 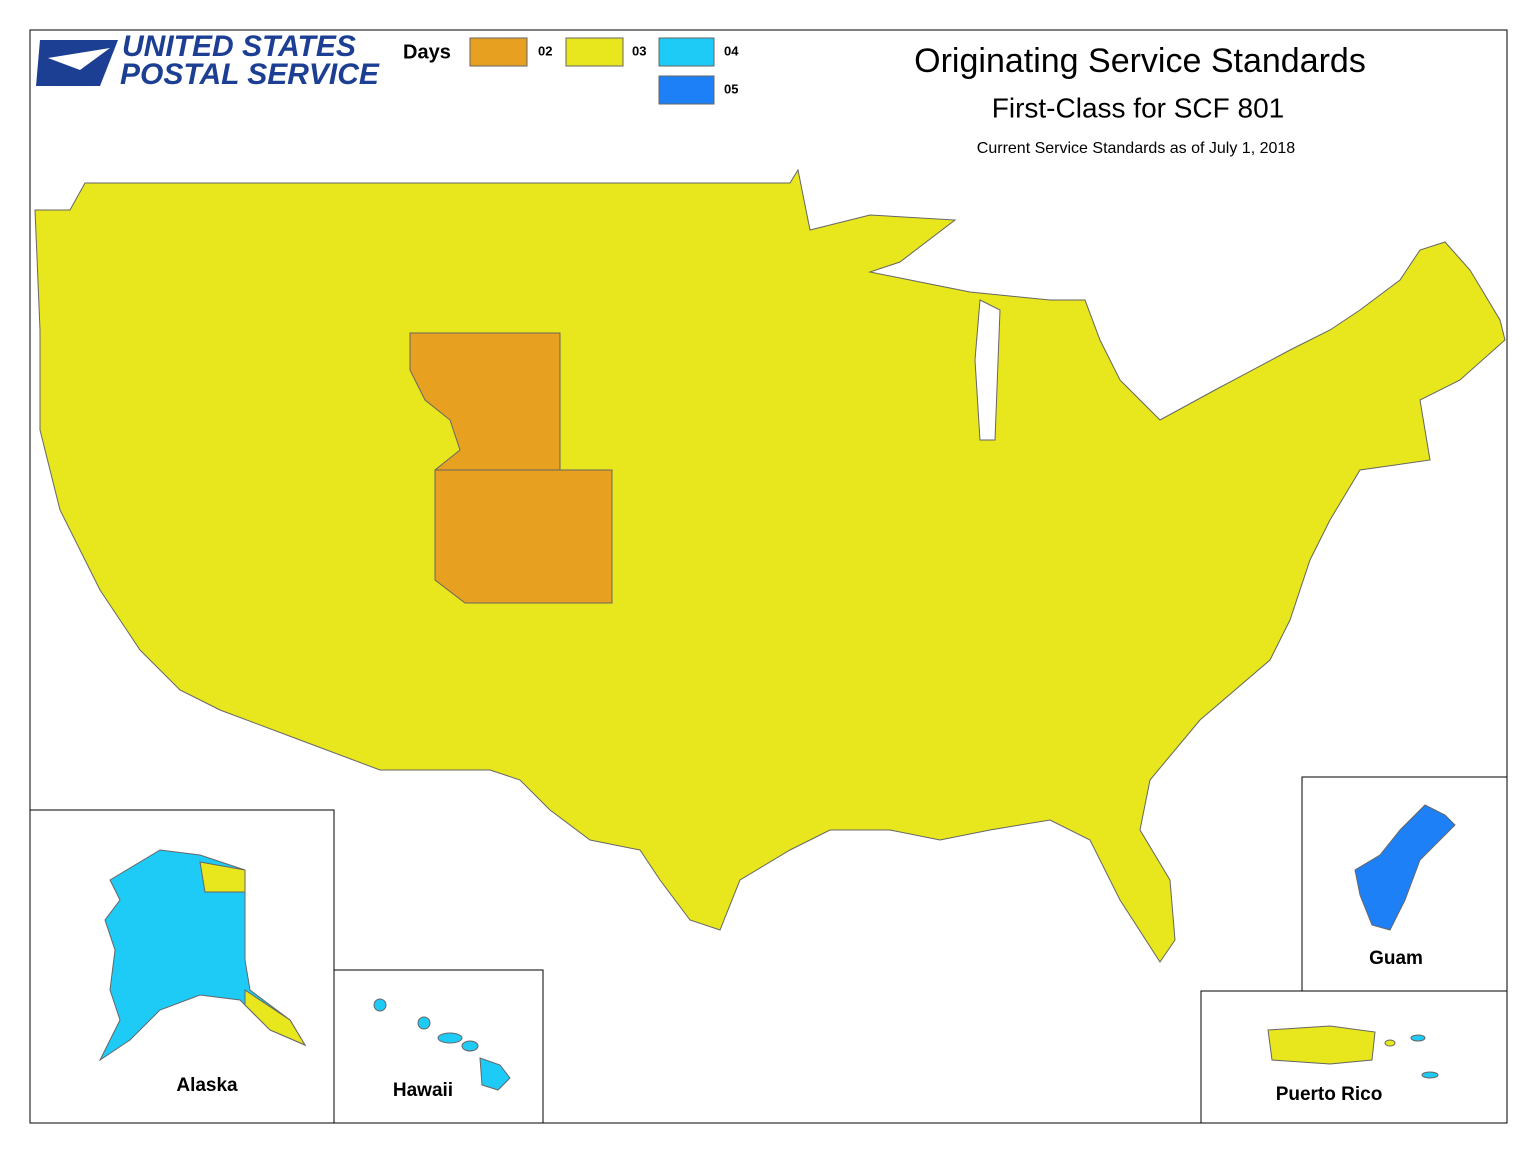 I want to click on inset-label: Alaska, so click(x=207, y=1085).